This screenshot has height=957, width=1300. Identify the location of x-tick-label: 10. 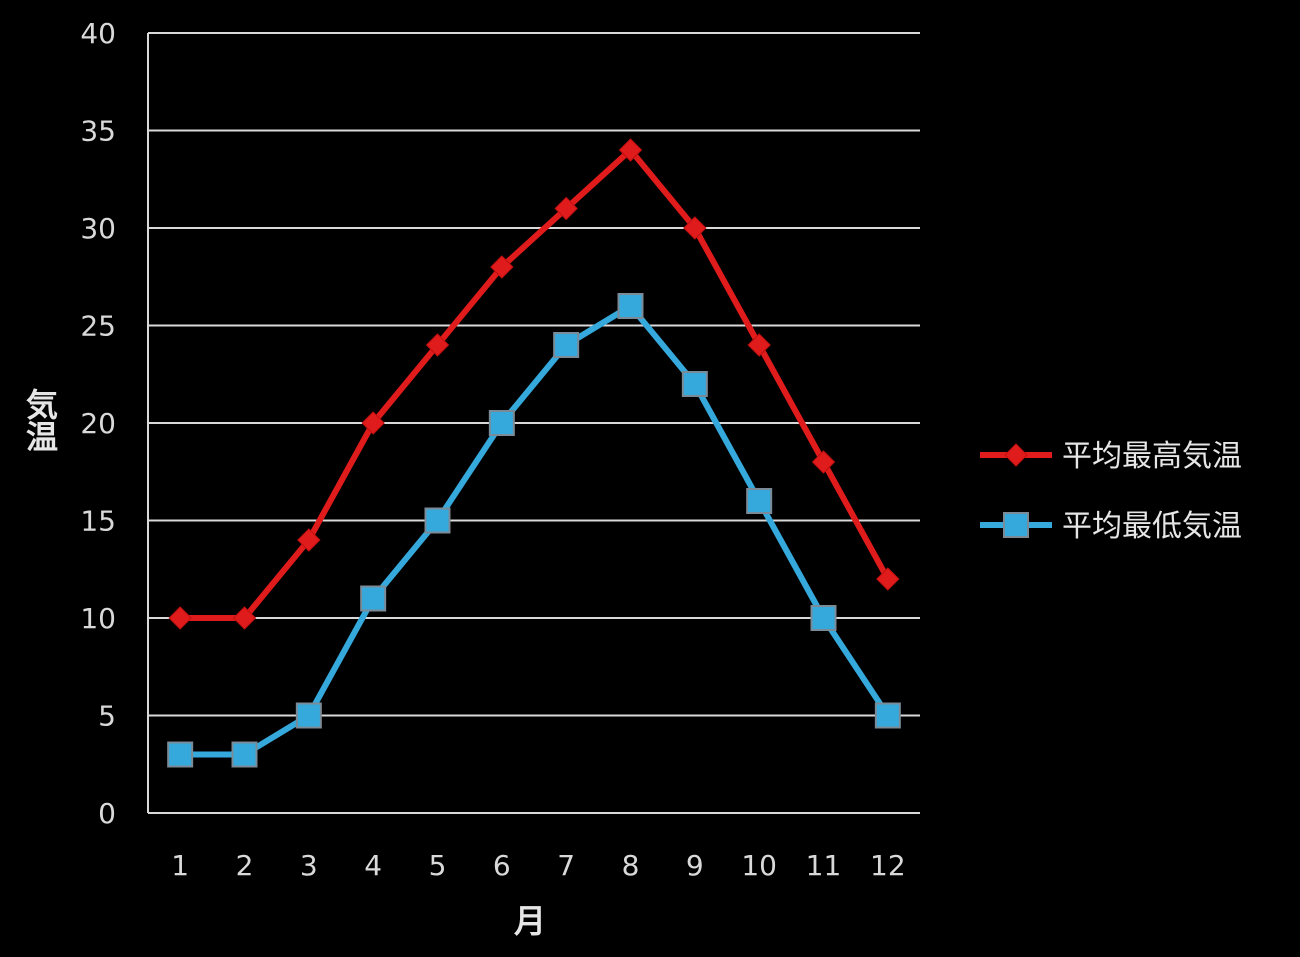
(759, 865).